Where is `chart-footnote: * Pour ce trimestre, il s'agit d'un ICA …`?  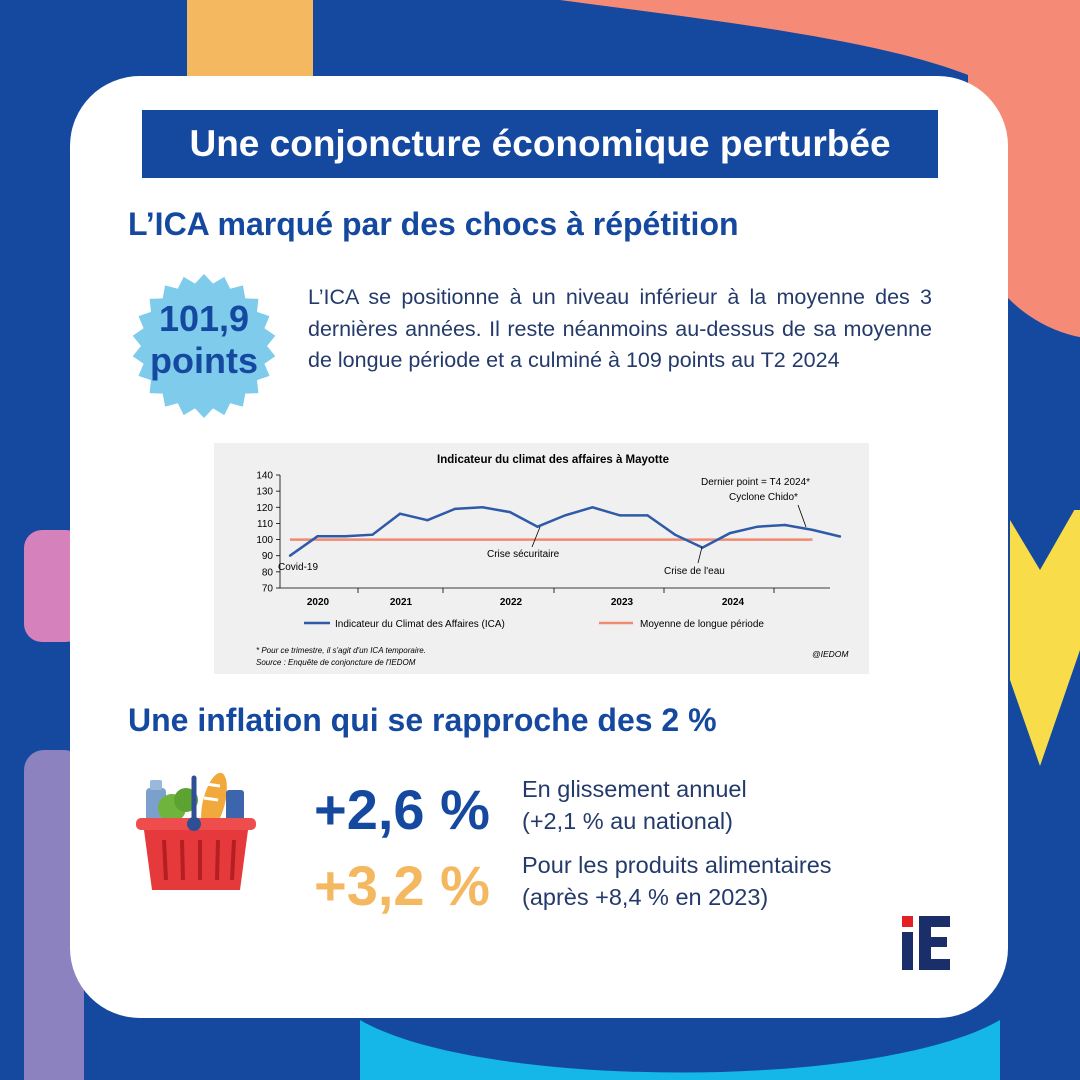 chart-footnote: * Pour ce trimestre, il s'agit d'un ICA … is located at coordinates (341, 650).